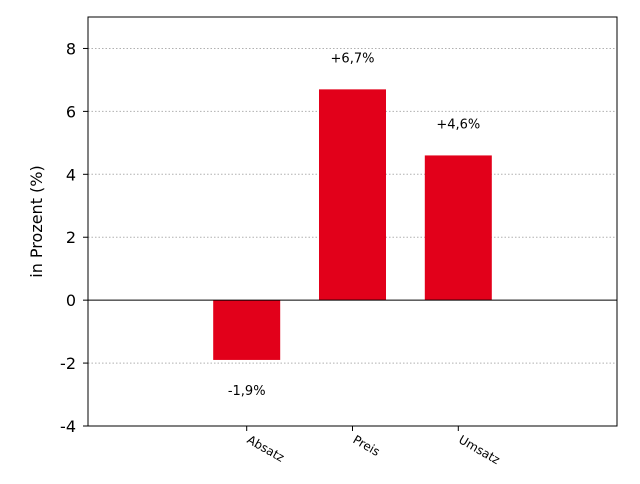  Describe the element at coordinates (352, 195) in the screenshot. I see `bar-preis` at that location.